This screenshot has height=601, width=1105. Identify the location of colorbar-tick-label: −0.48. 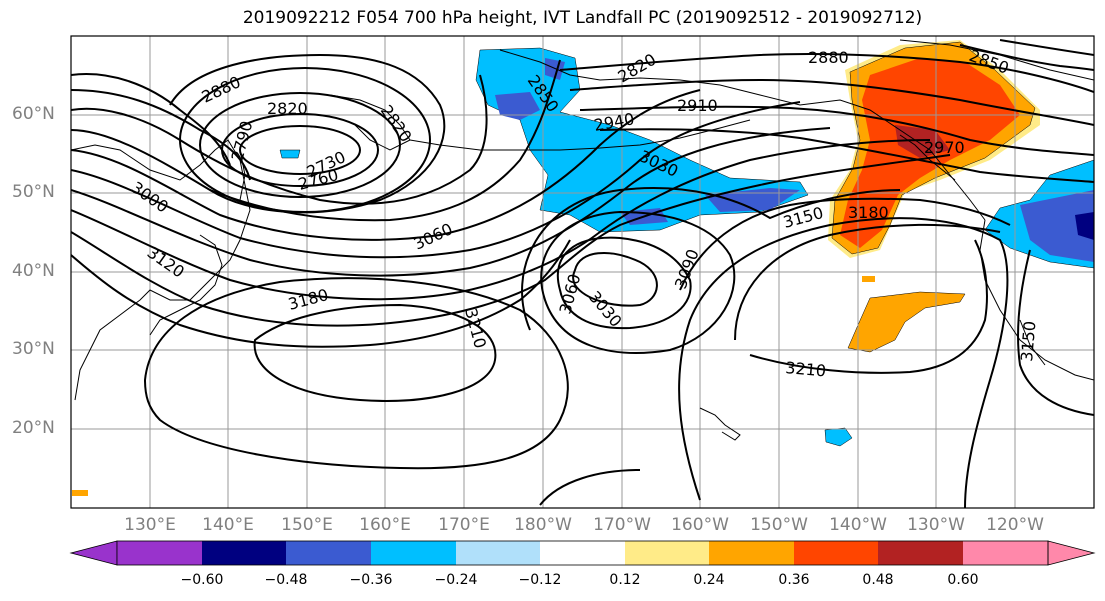
(286, 580).